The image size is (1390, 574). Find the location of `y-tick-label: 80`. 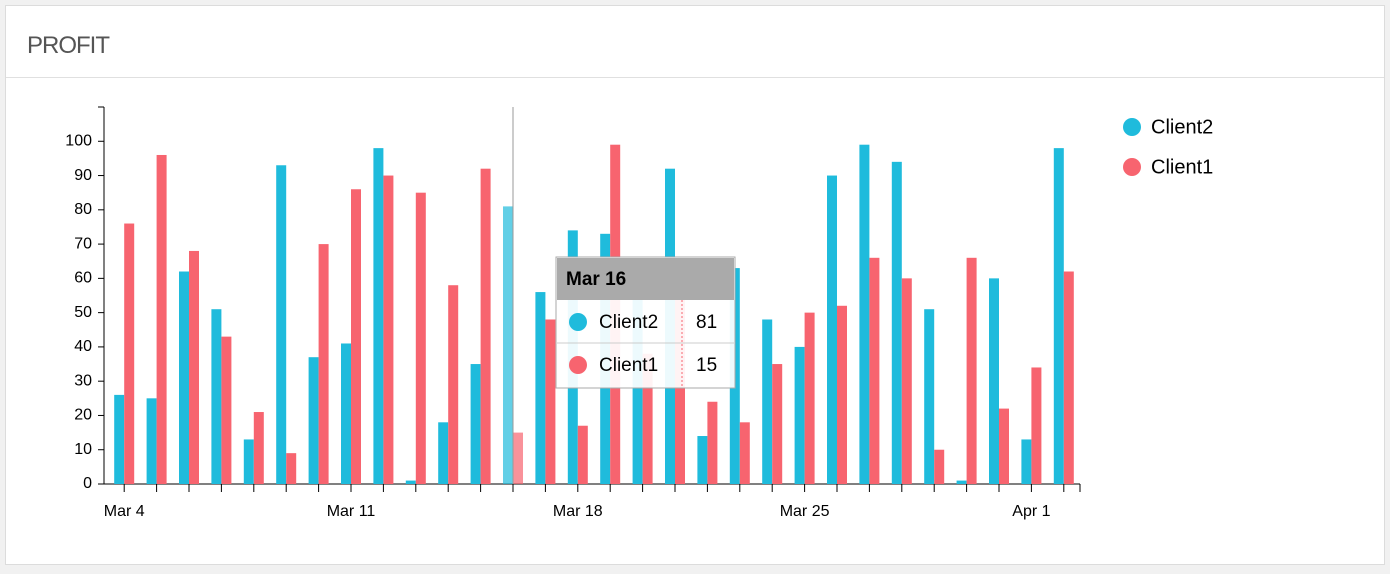

y-tick-label: 80 is located at coordinates (83, 209).